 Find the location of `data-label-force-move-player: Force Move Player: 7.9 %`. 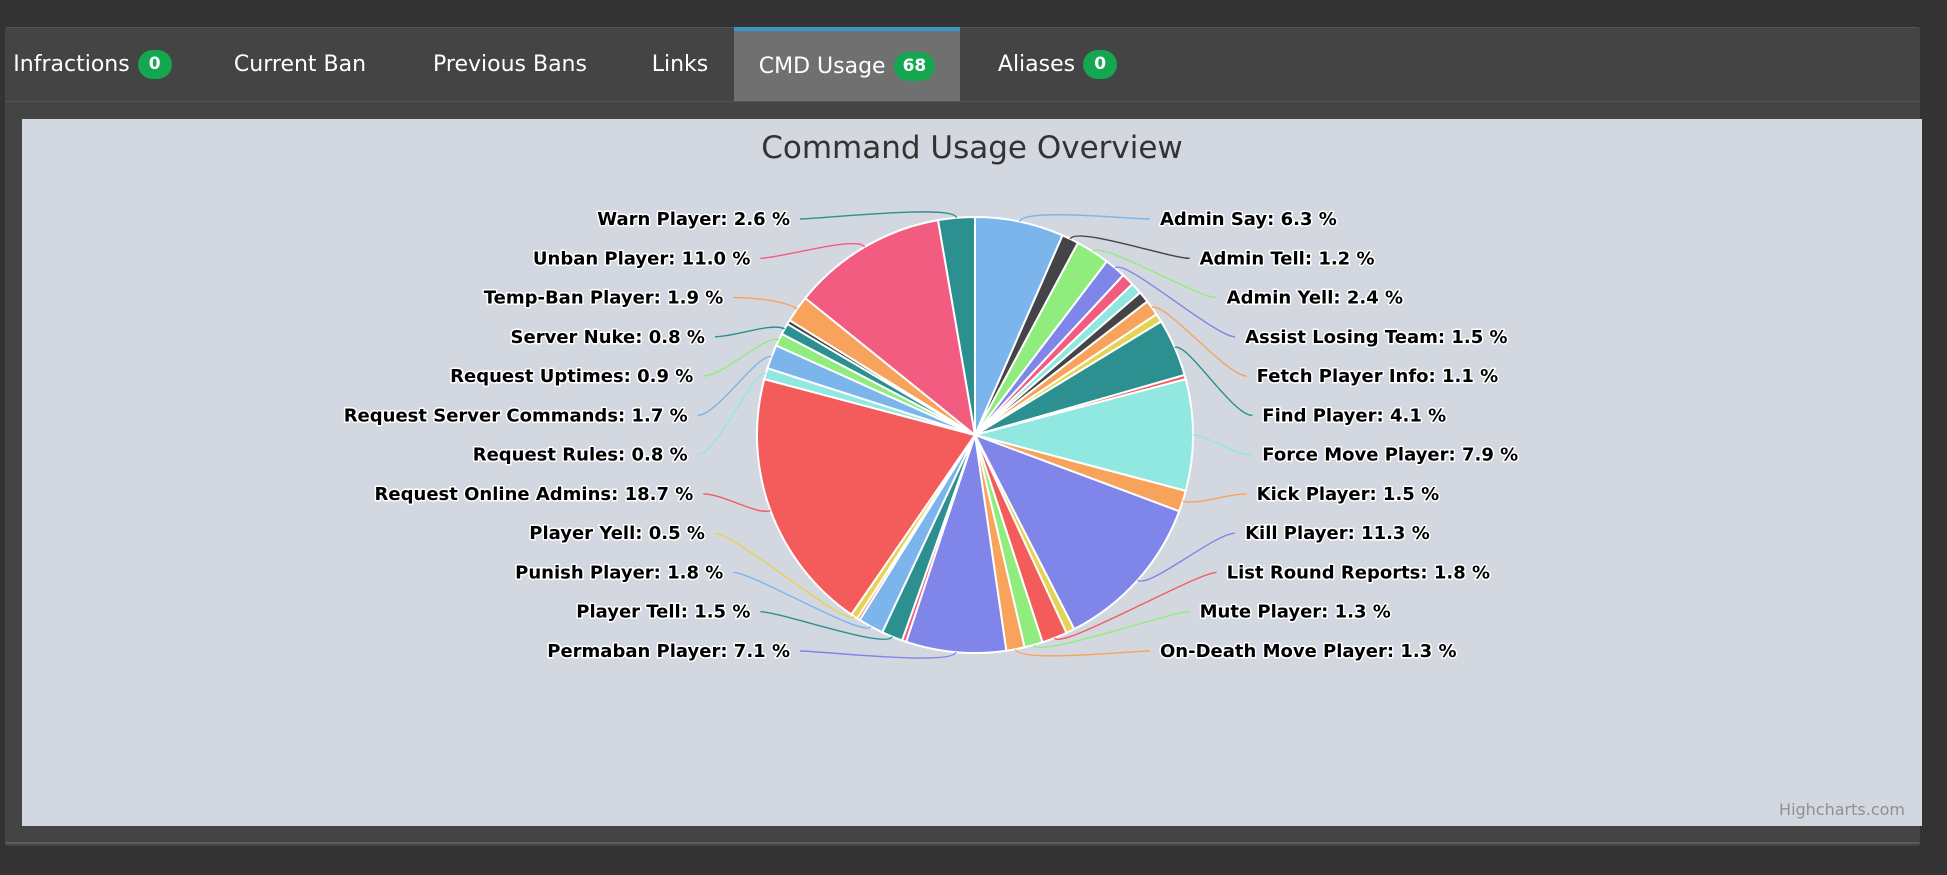

data-label-force-move-player: Force Move Player: 7.9 % is located at coordinates (1390, 455).